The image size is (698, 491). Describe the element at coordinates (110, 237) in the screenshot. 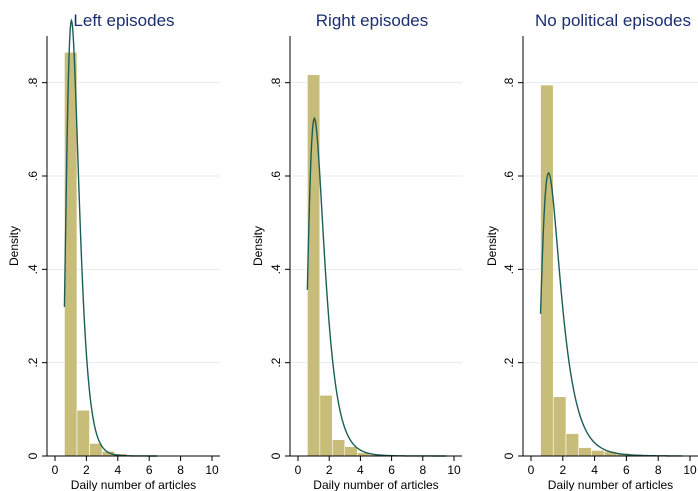

I see `density-curve` at that location.